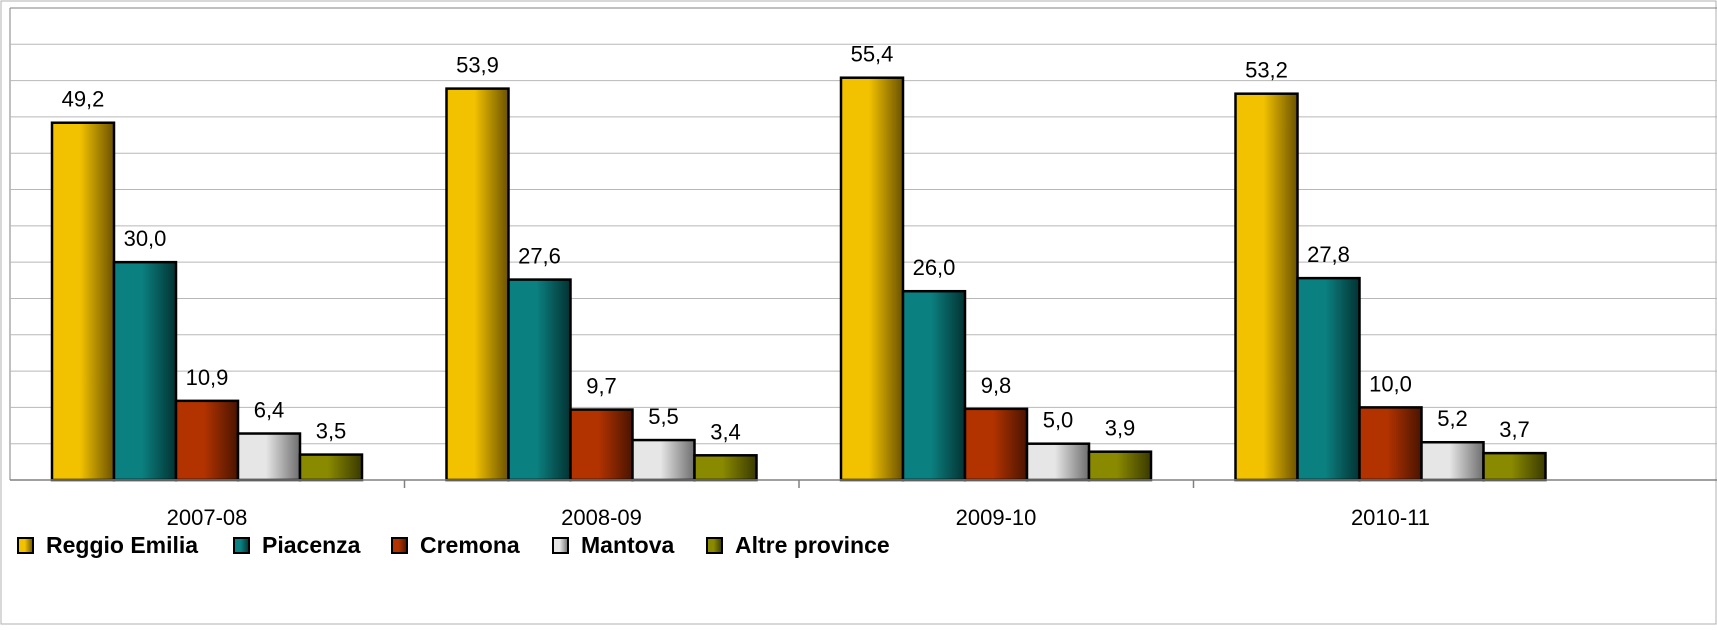  Describe the element at coordinates (1058, 420) in the screenshot. I see `data-label-mantova-2009-10: 5,0` at that location.